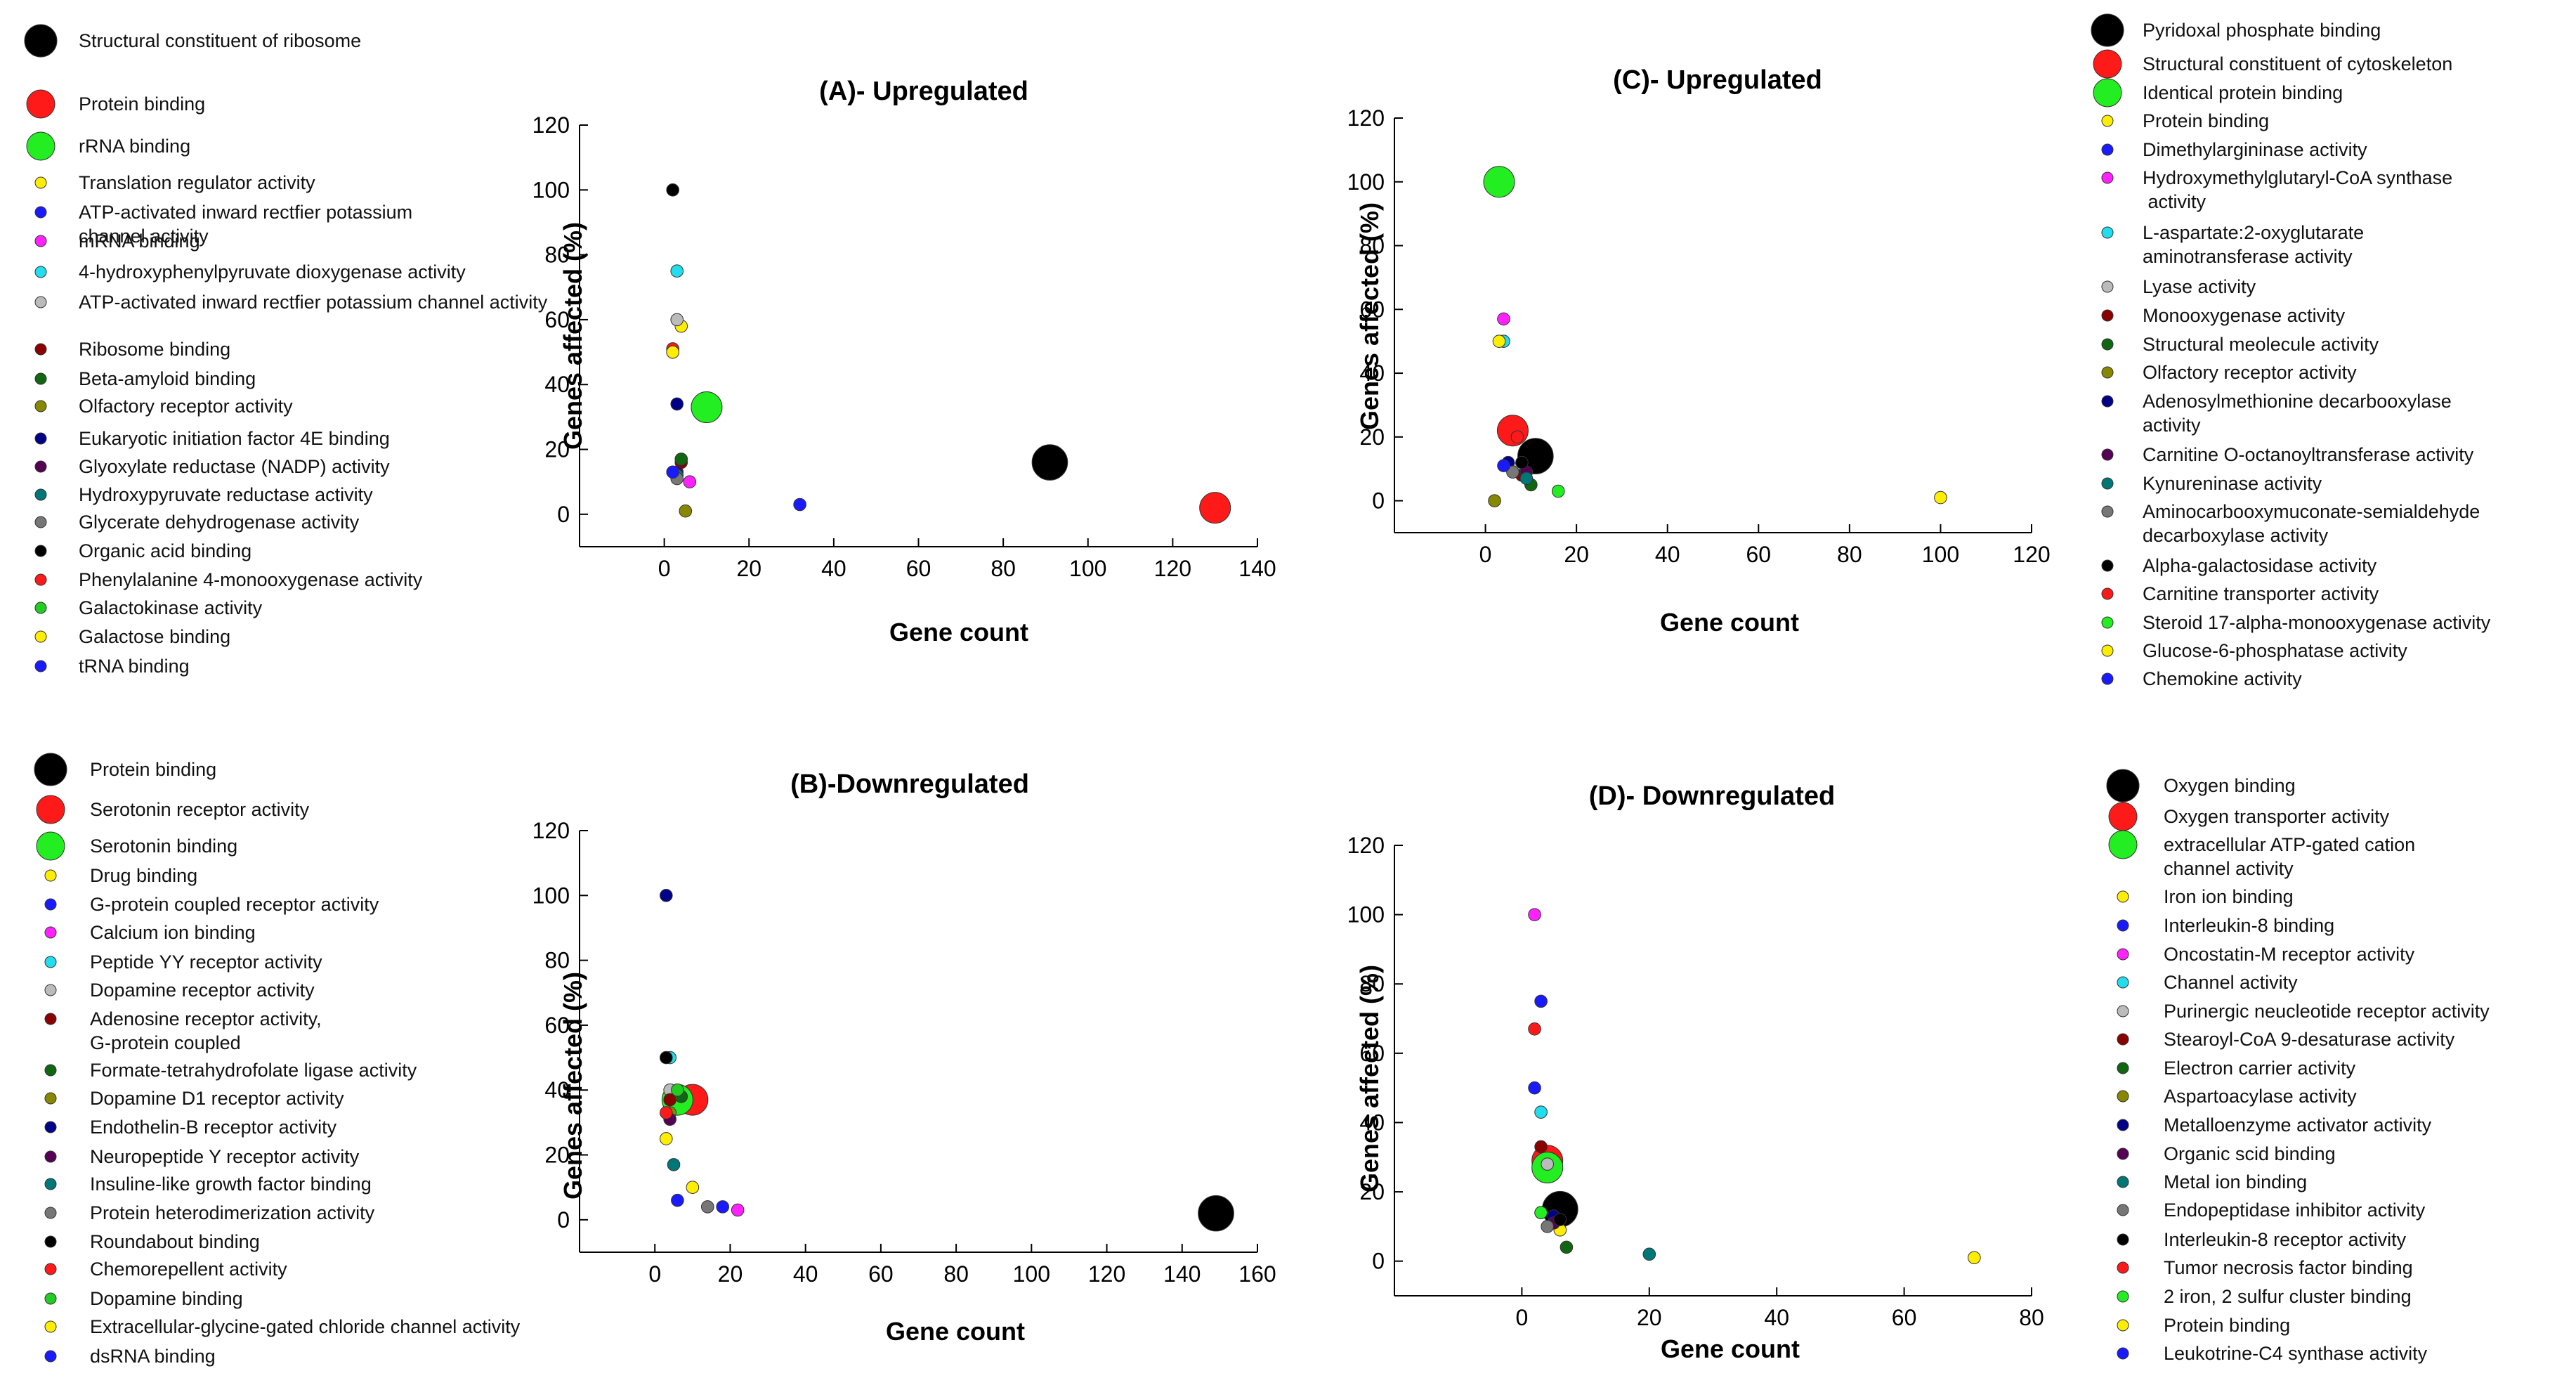 This screenshot has width=2576, height=1378. I want to click on data-point-electron-carrier-activity, so click(1567, 1247).